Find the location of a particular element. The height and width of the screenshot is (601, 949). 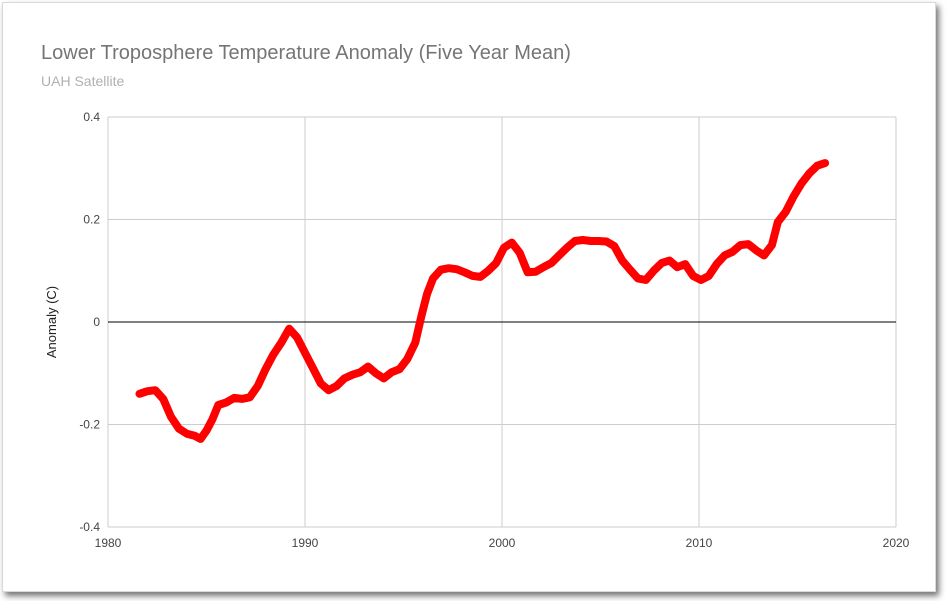

x-tick-label: 2000 is located at coordinates (502, 543).